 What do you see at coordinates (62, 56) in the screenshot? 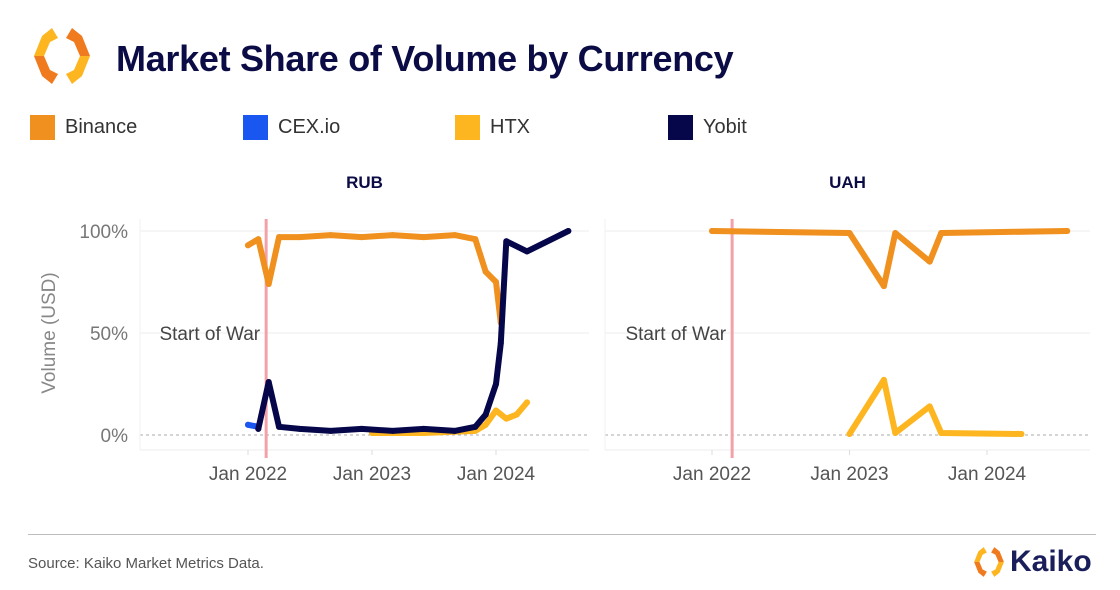
I see `kaiko-logo-icon` at bounding box center [62, 56].